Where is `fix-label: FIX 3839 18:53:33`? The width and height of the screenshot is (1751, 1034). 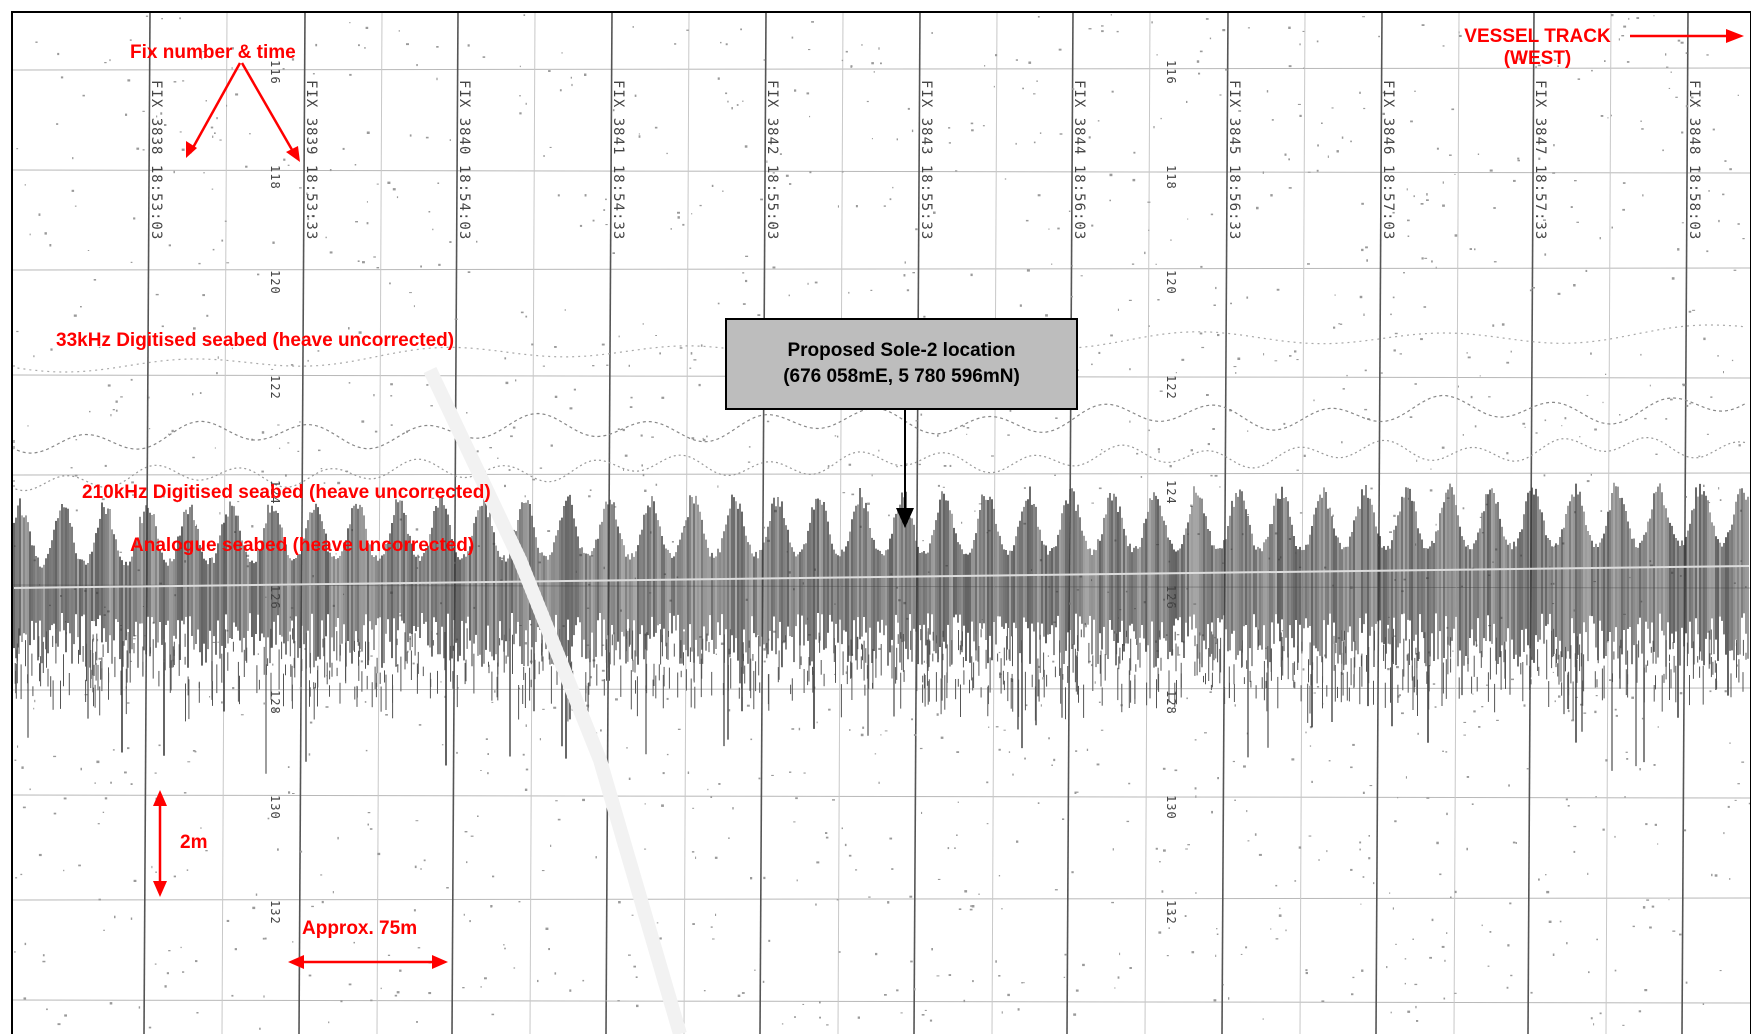 fix-label: FIX 3839 18:53:33 is located at coordinates (311, 160).